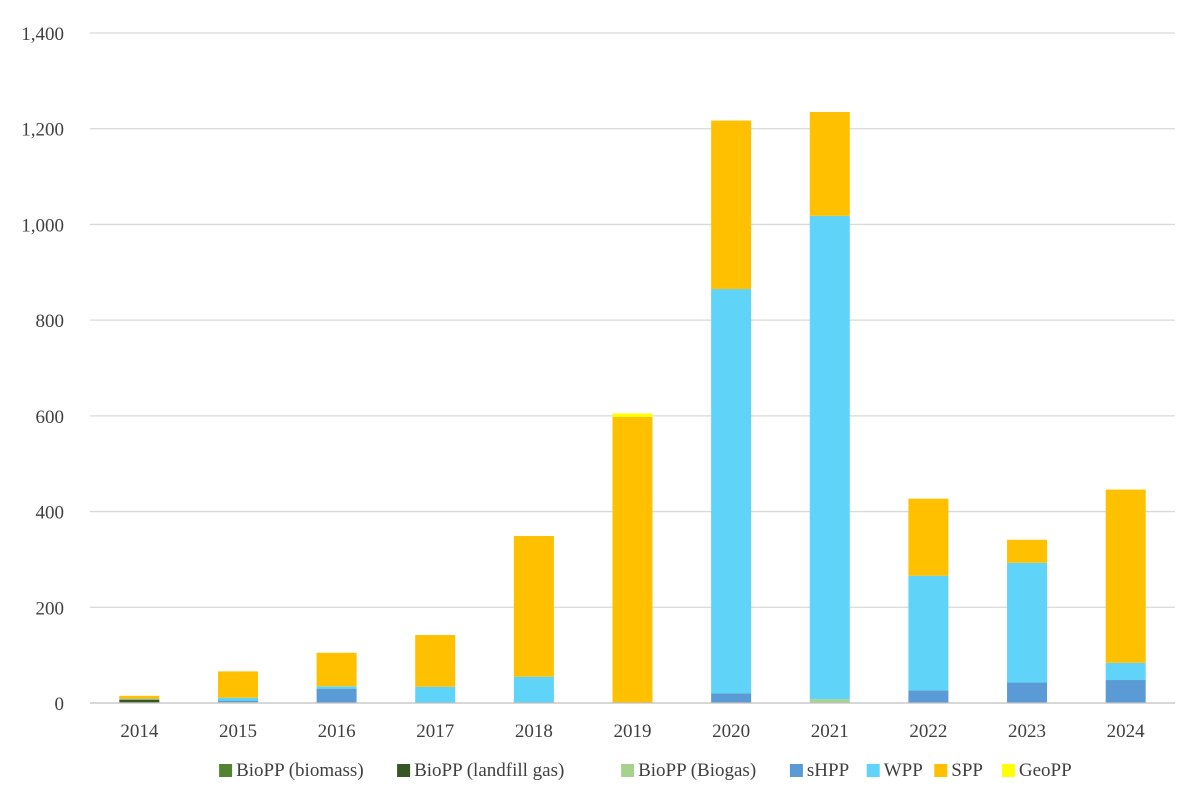 The height and width of the screenshot is (808, 1200). Describe the element at coordinates (50, 608) in the screenshot. I see `y-tick-label: 200` at that location.